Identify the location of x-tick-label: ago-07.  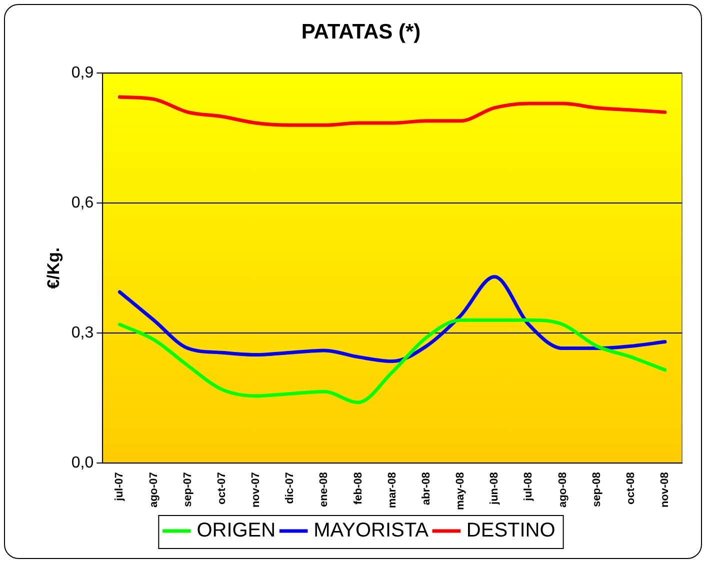
(154, 490).